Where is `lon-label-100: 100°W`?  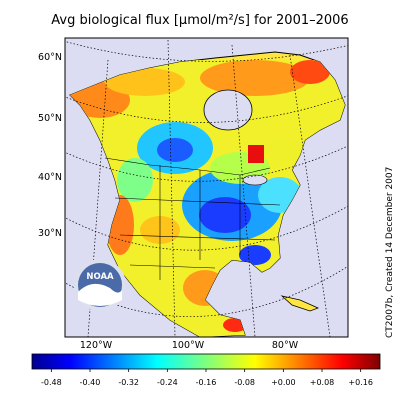
lon-label-100: 100°W is located at coordinates (188, 345).